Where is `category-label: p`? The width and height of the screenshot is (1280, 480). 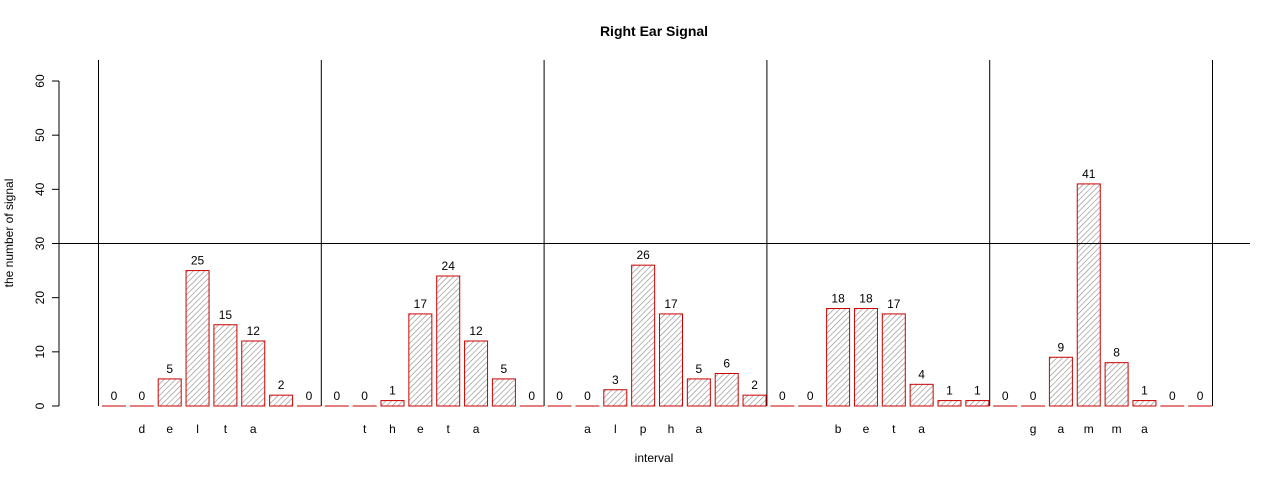 category-label: p is located at coordinates (643, 429).